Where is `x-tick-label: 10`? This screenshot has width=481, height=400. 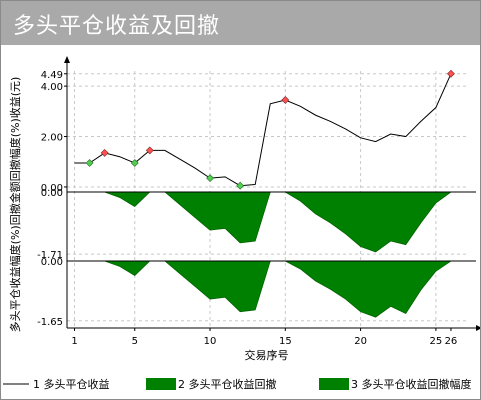
x-tick-label: 10 is located at coordinates (210, 341).